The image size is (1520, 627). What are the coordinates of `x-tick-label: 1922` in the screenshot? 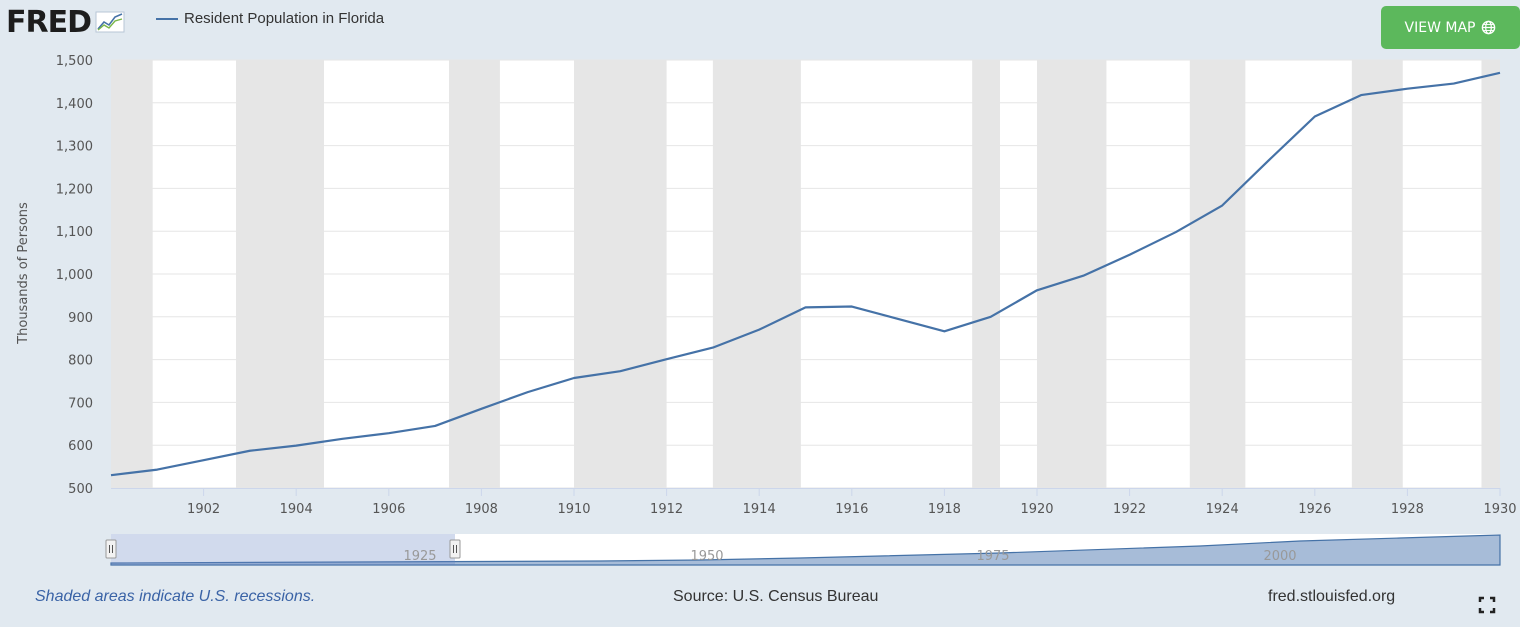 It's located at (1129, 509).